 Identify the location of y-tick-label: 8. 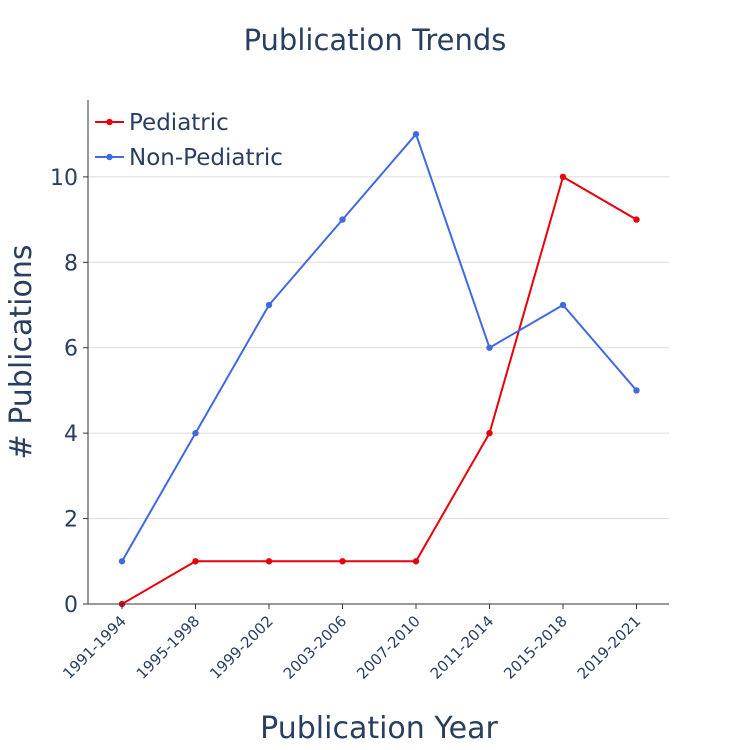
(71, 263).